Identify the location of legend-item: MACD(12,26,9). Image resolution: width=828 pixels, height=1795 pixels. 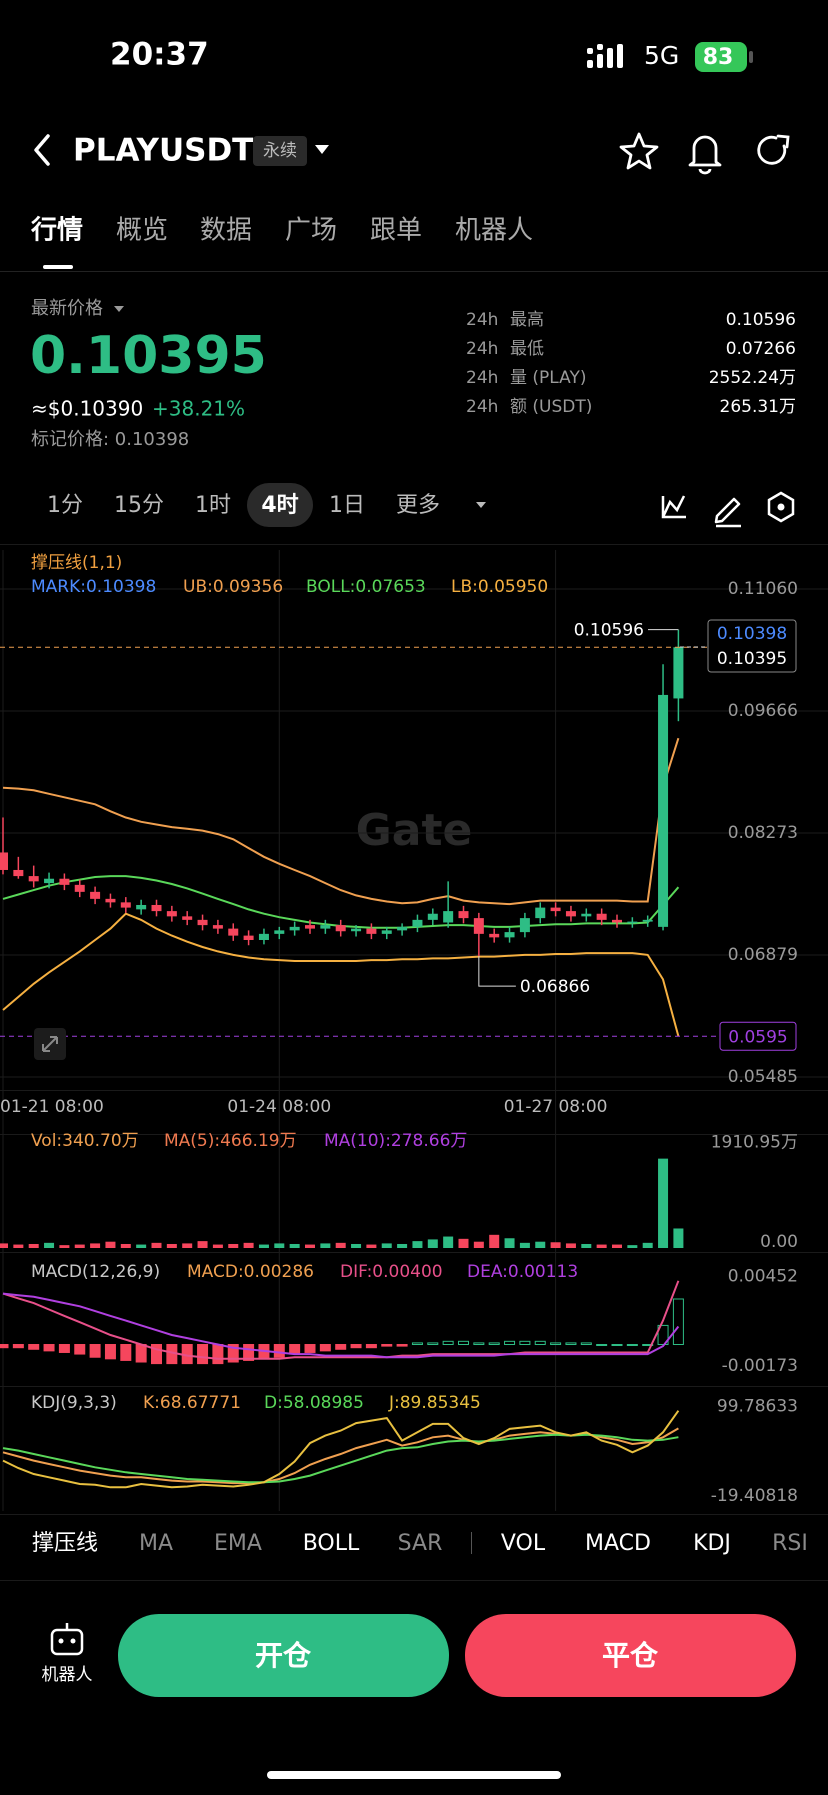
(95, 1272).